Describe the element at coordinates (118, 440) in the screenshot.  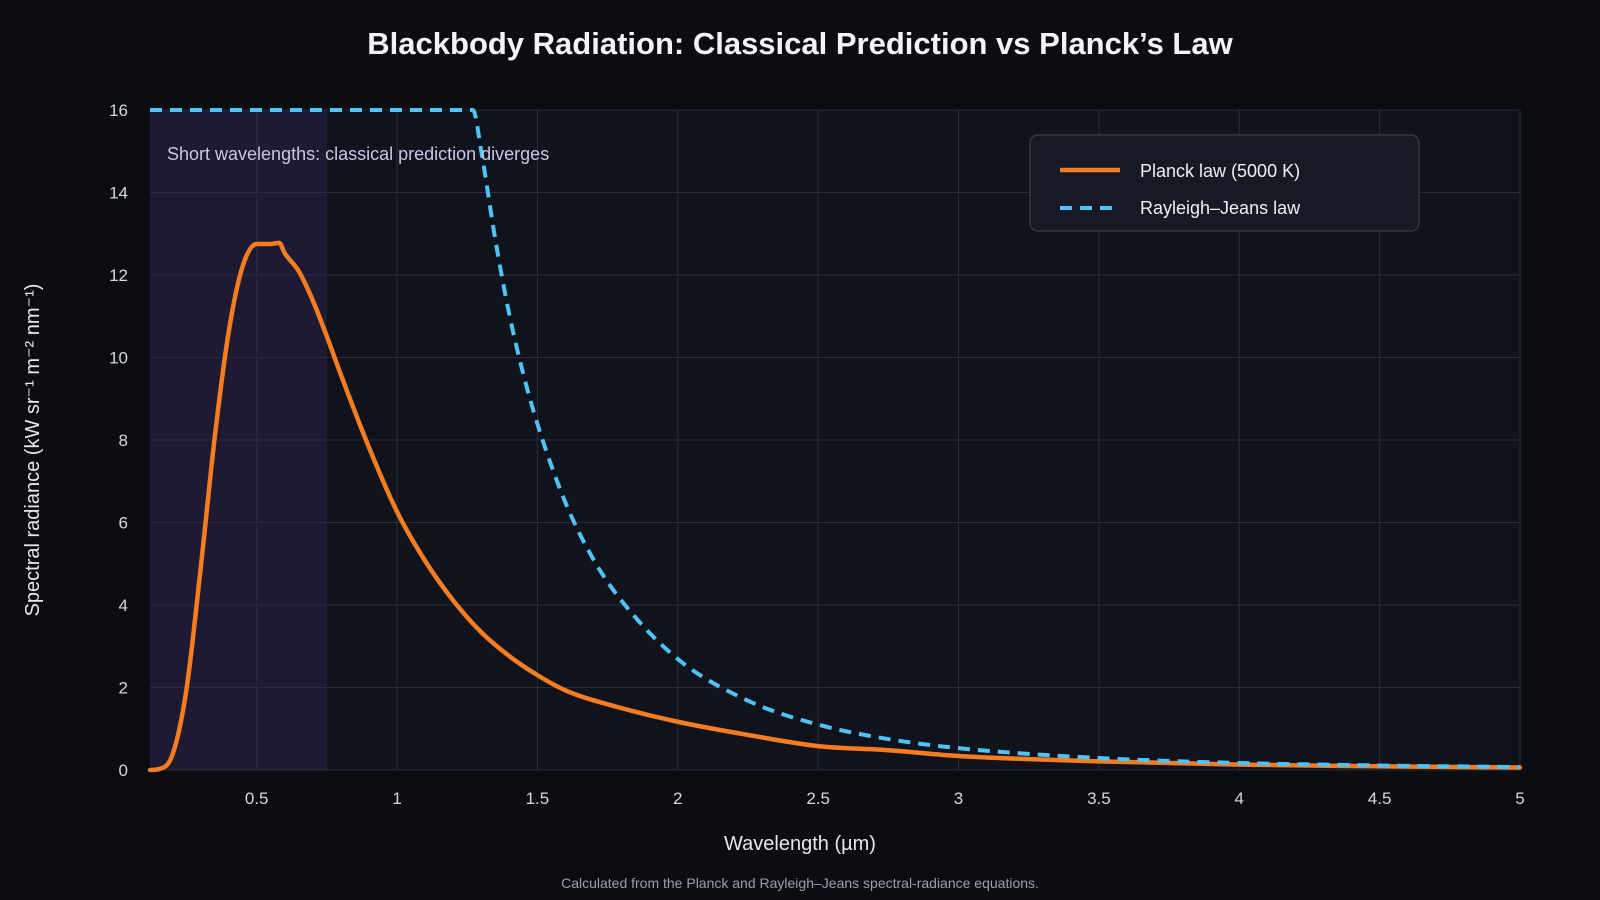
I see `y-tick-labels: 0 2 4 6 8 10 12 14 16` at that location.